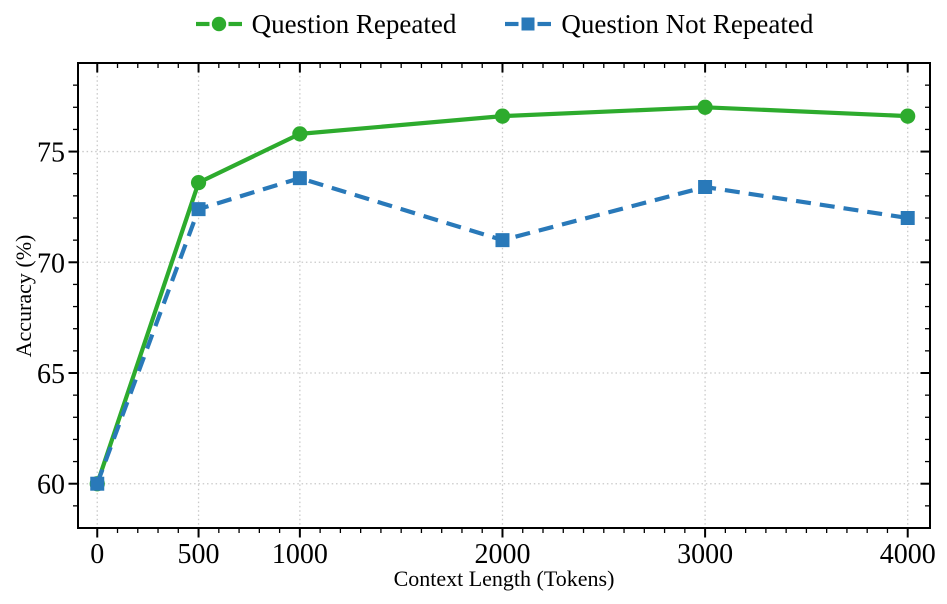 This screenshot has width=947, height=604. Describe the element at coordinates (199, 554) in the screenshot. I see `x-tick-label: 500` at that location.